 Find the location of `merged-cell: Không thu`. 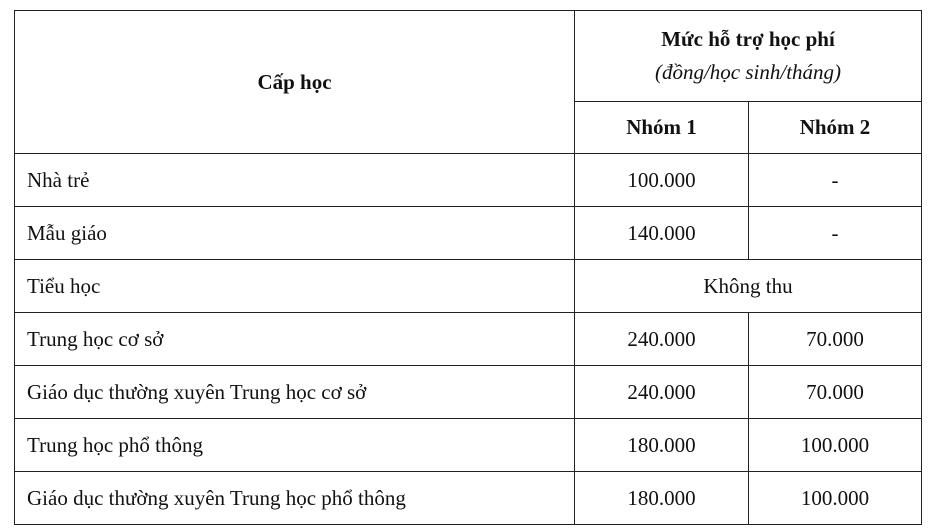

merged-cell: Không thu is located at coordinates (748, 286).